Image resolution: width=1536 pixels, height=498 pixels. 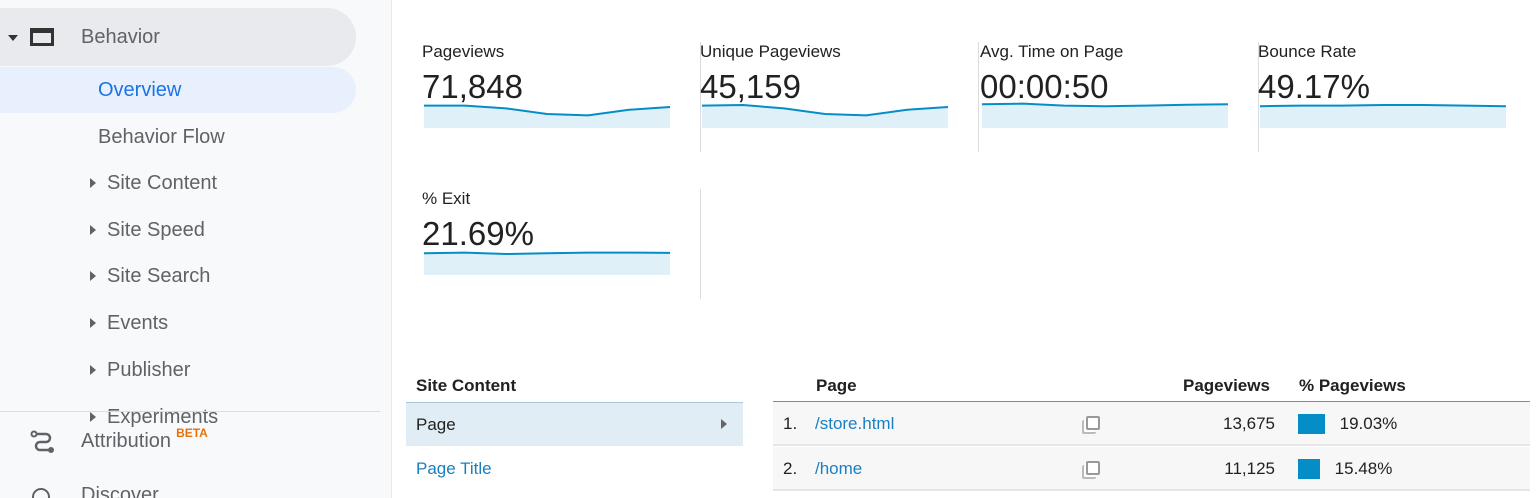 What do you see at coordinates (1363, 468) in the screenshot?
I see `pct-value: 15.48%` at bounding box center [1363, 468].